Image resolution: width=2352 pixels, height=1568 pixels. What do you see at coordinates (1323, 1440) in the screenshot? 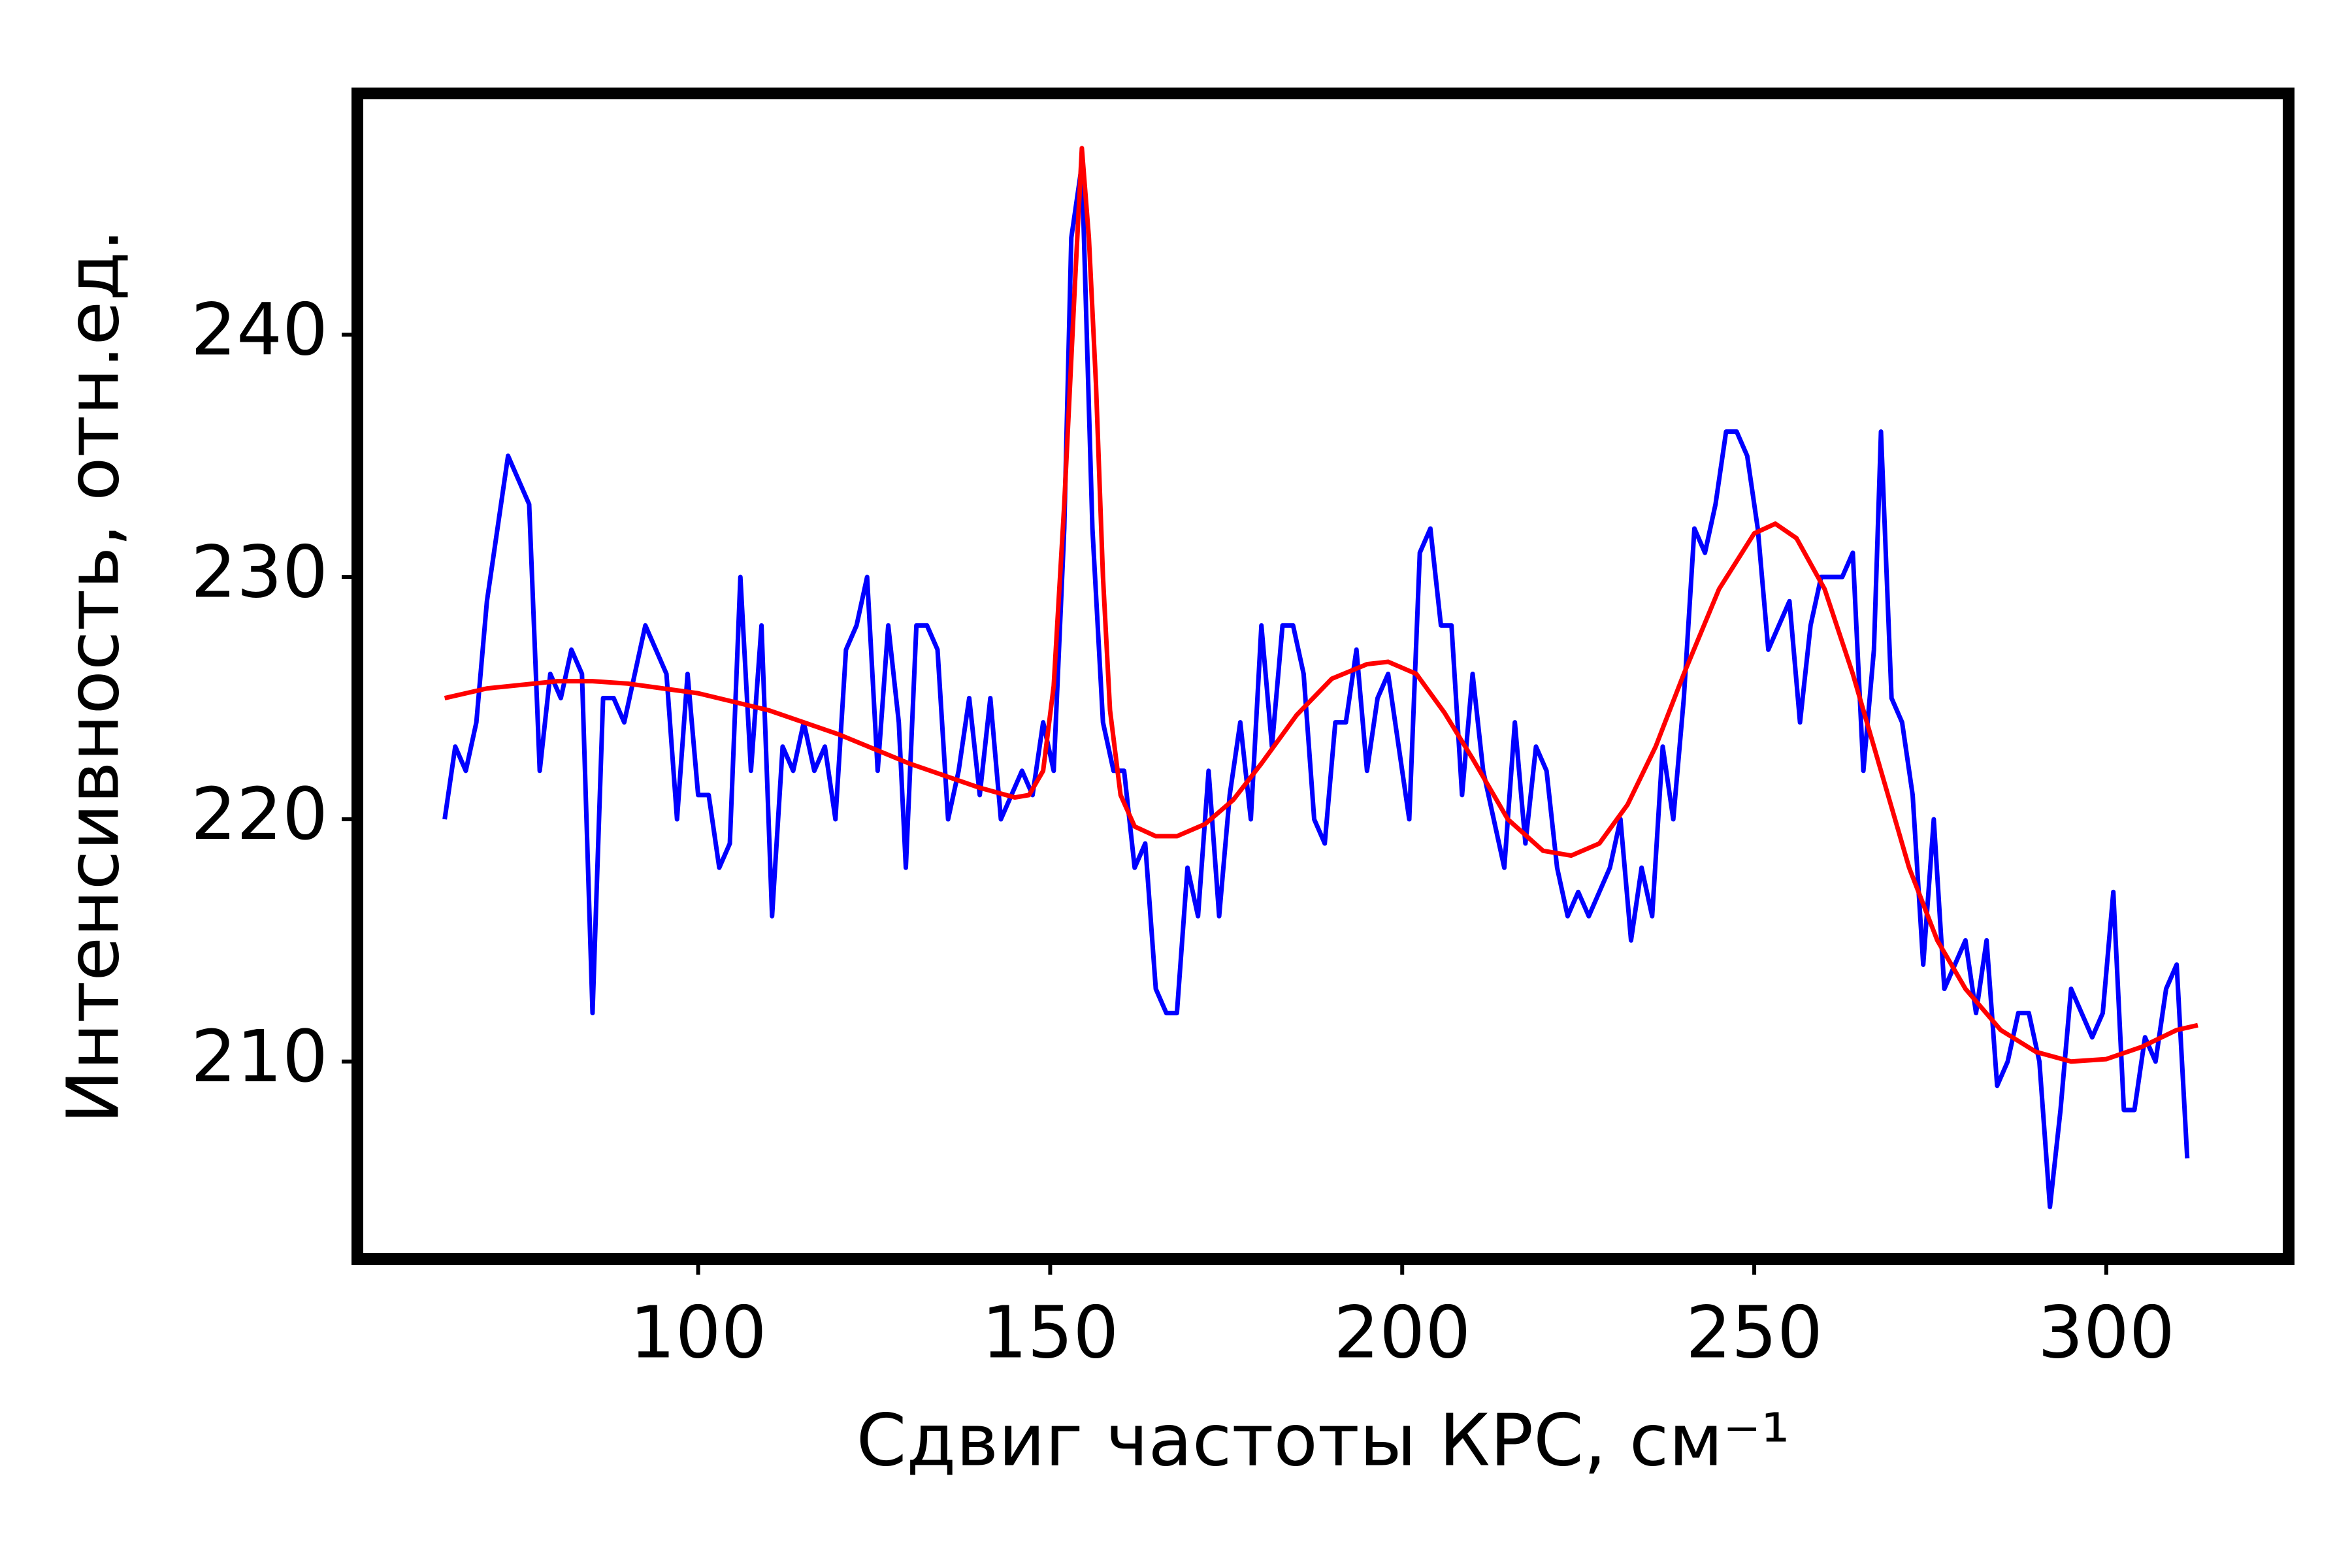
I see `x-axis-label: Сдвиг частоты КРС, см⁻¹` at bounding box center [1323, 1440].